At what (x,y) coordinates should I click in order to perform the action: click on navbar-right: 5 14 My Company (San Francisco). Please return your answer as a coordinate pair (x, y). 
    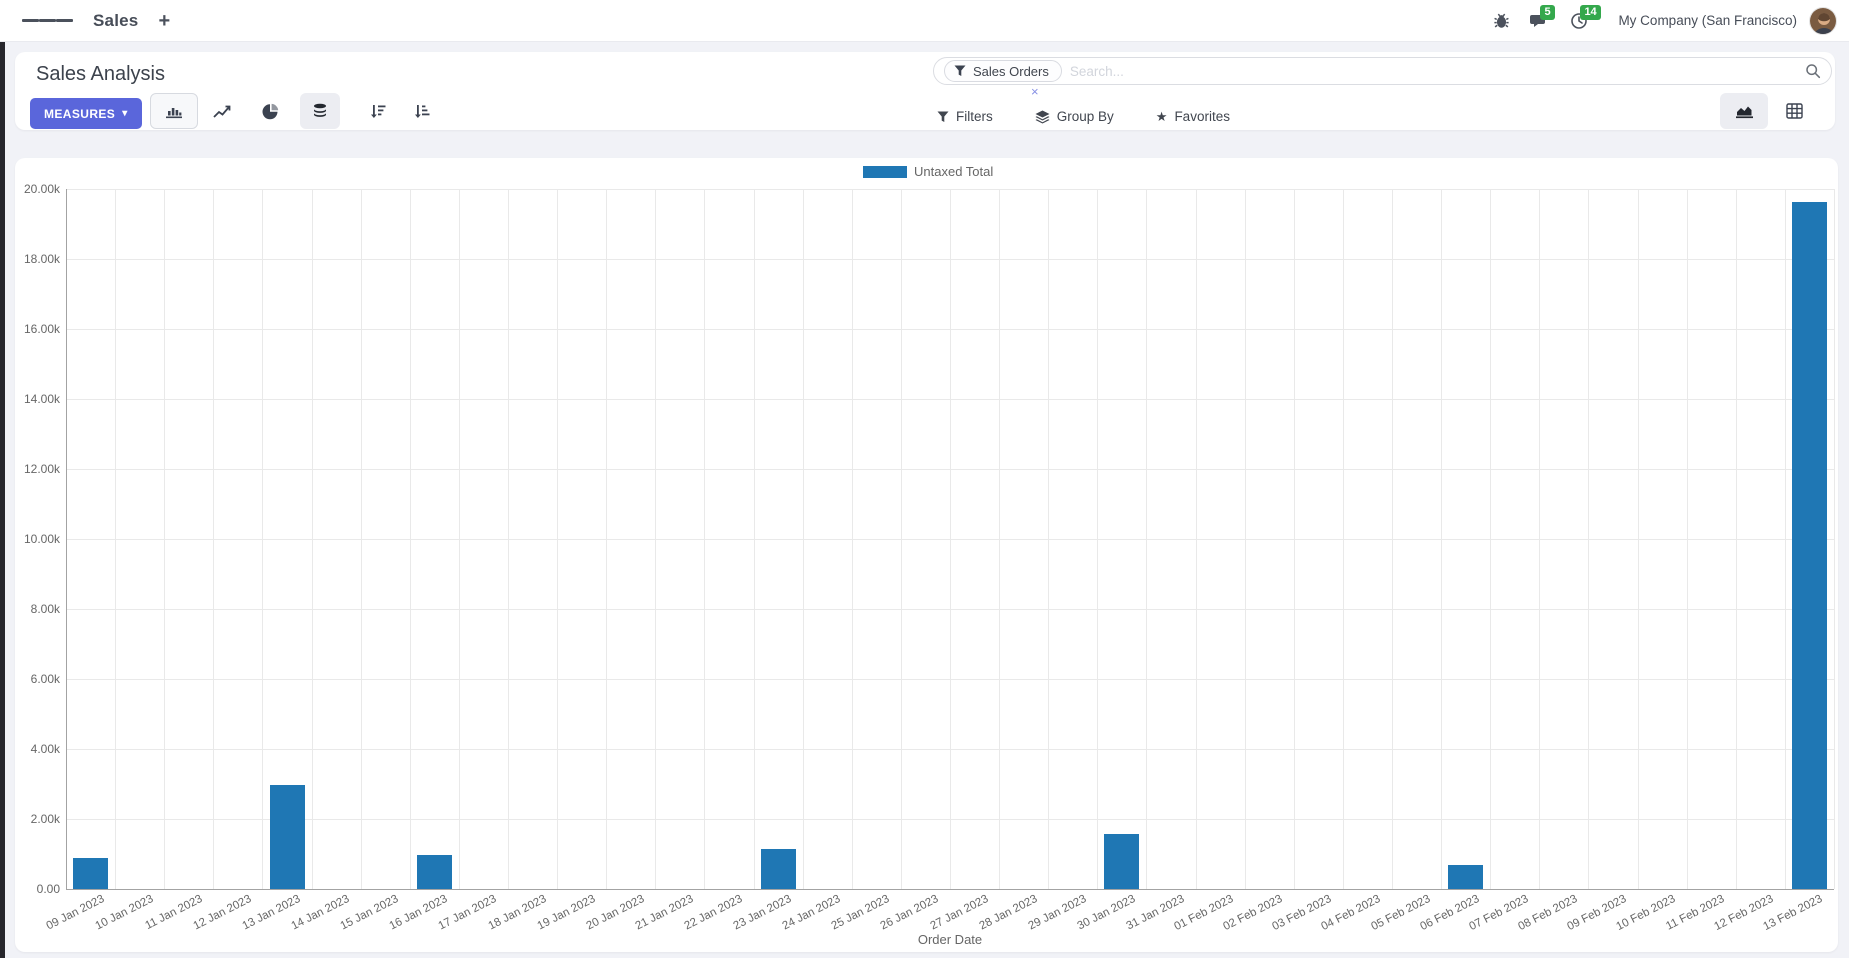
    Looking at the image, I should click on (1669, 19).